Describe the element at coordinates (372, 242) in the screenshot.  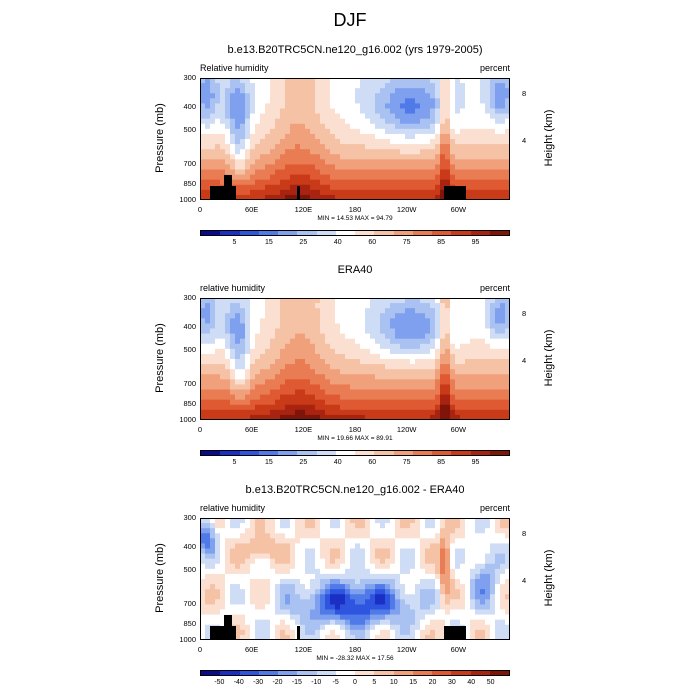
I see `colorbar-label: 60` at that location.